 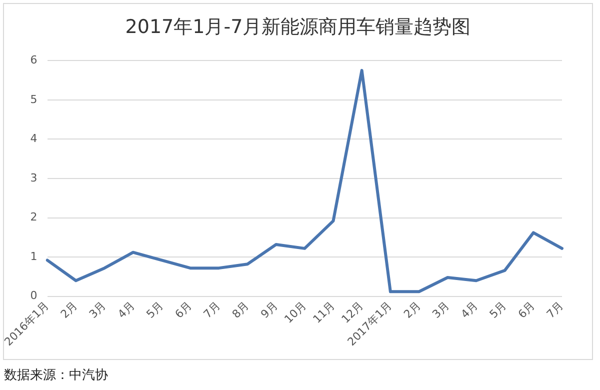 What do you see at coordinates (34, 256) in the screenshot?
I see `y-tick-label: 1` at bounding box center [34, 256].